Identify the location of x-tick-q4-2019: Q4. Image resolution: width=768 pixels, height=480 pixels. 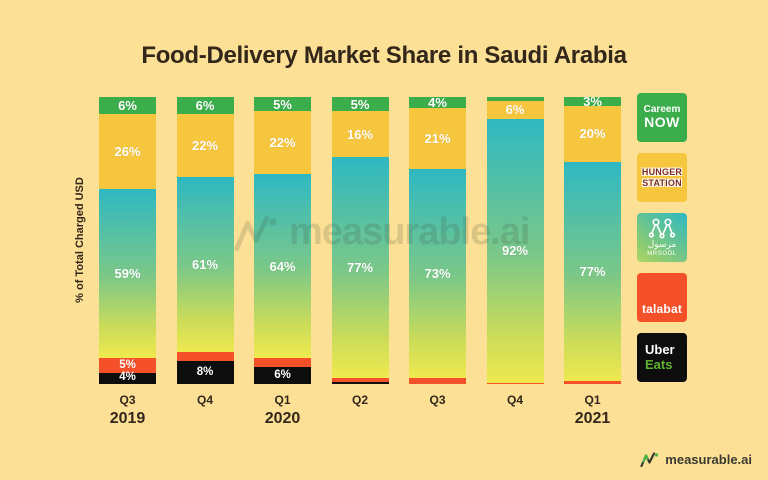
(205, 410).